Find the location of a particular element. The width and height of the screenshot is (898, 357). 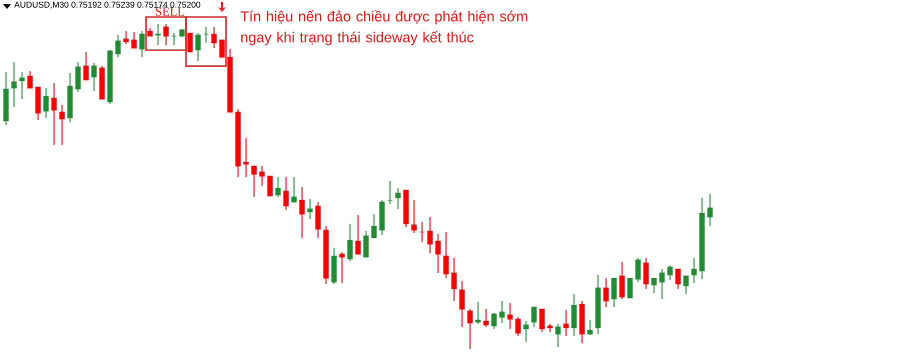

chart-title: AUDUSD,M30 0.75192 0.75239 0.75174 0.75200 is located at coordinates (107, 5).